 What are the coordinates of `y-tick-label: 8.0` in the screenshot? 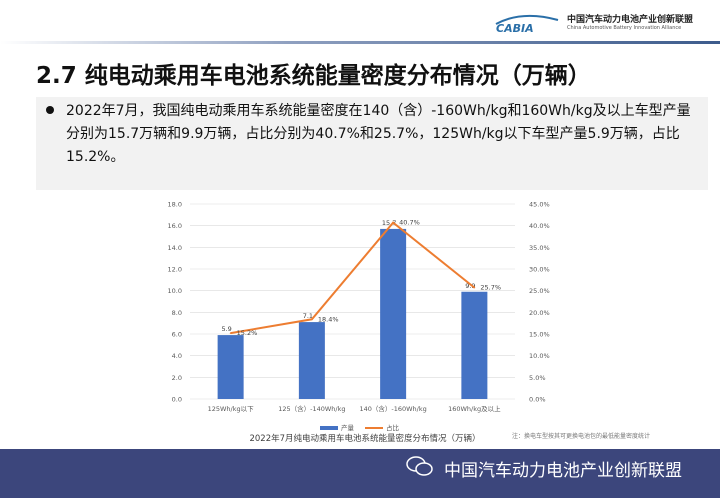 It's located at (177, 313).